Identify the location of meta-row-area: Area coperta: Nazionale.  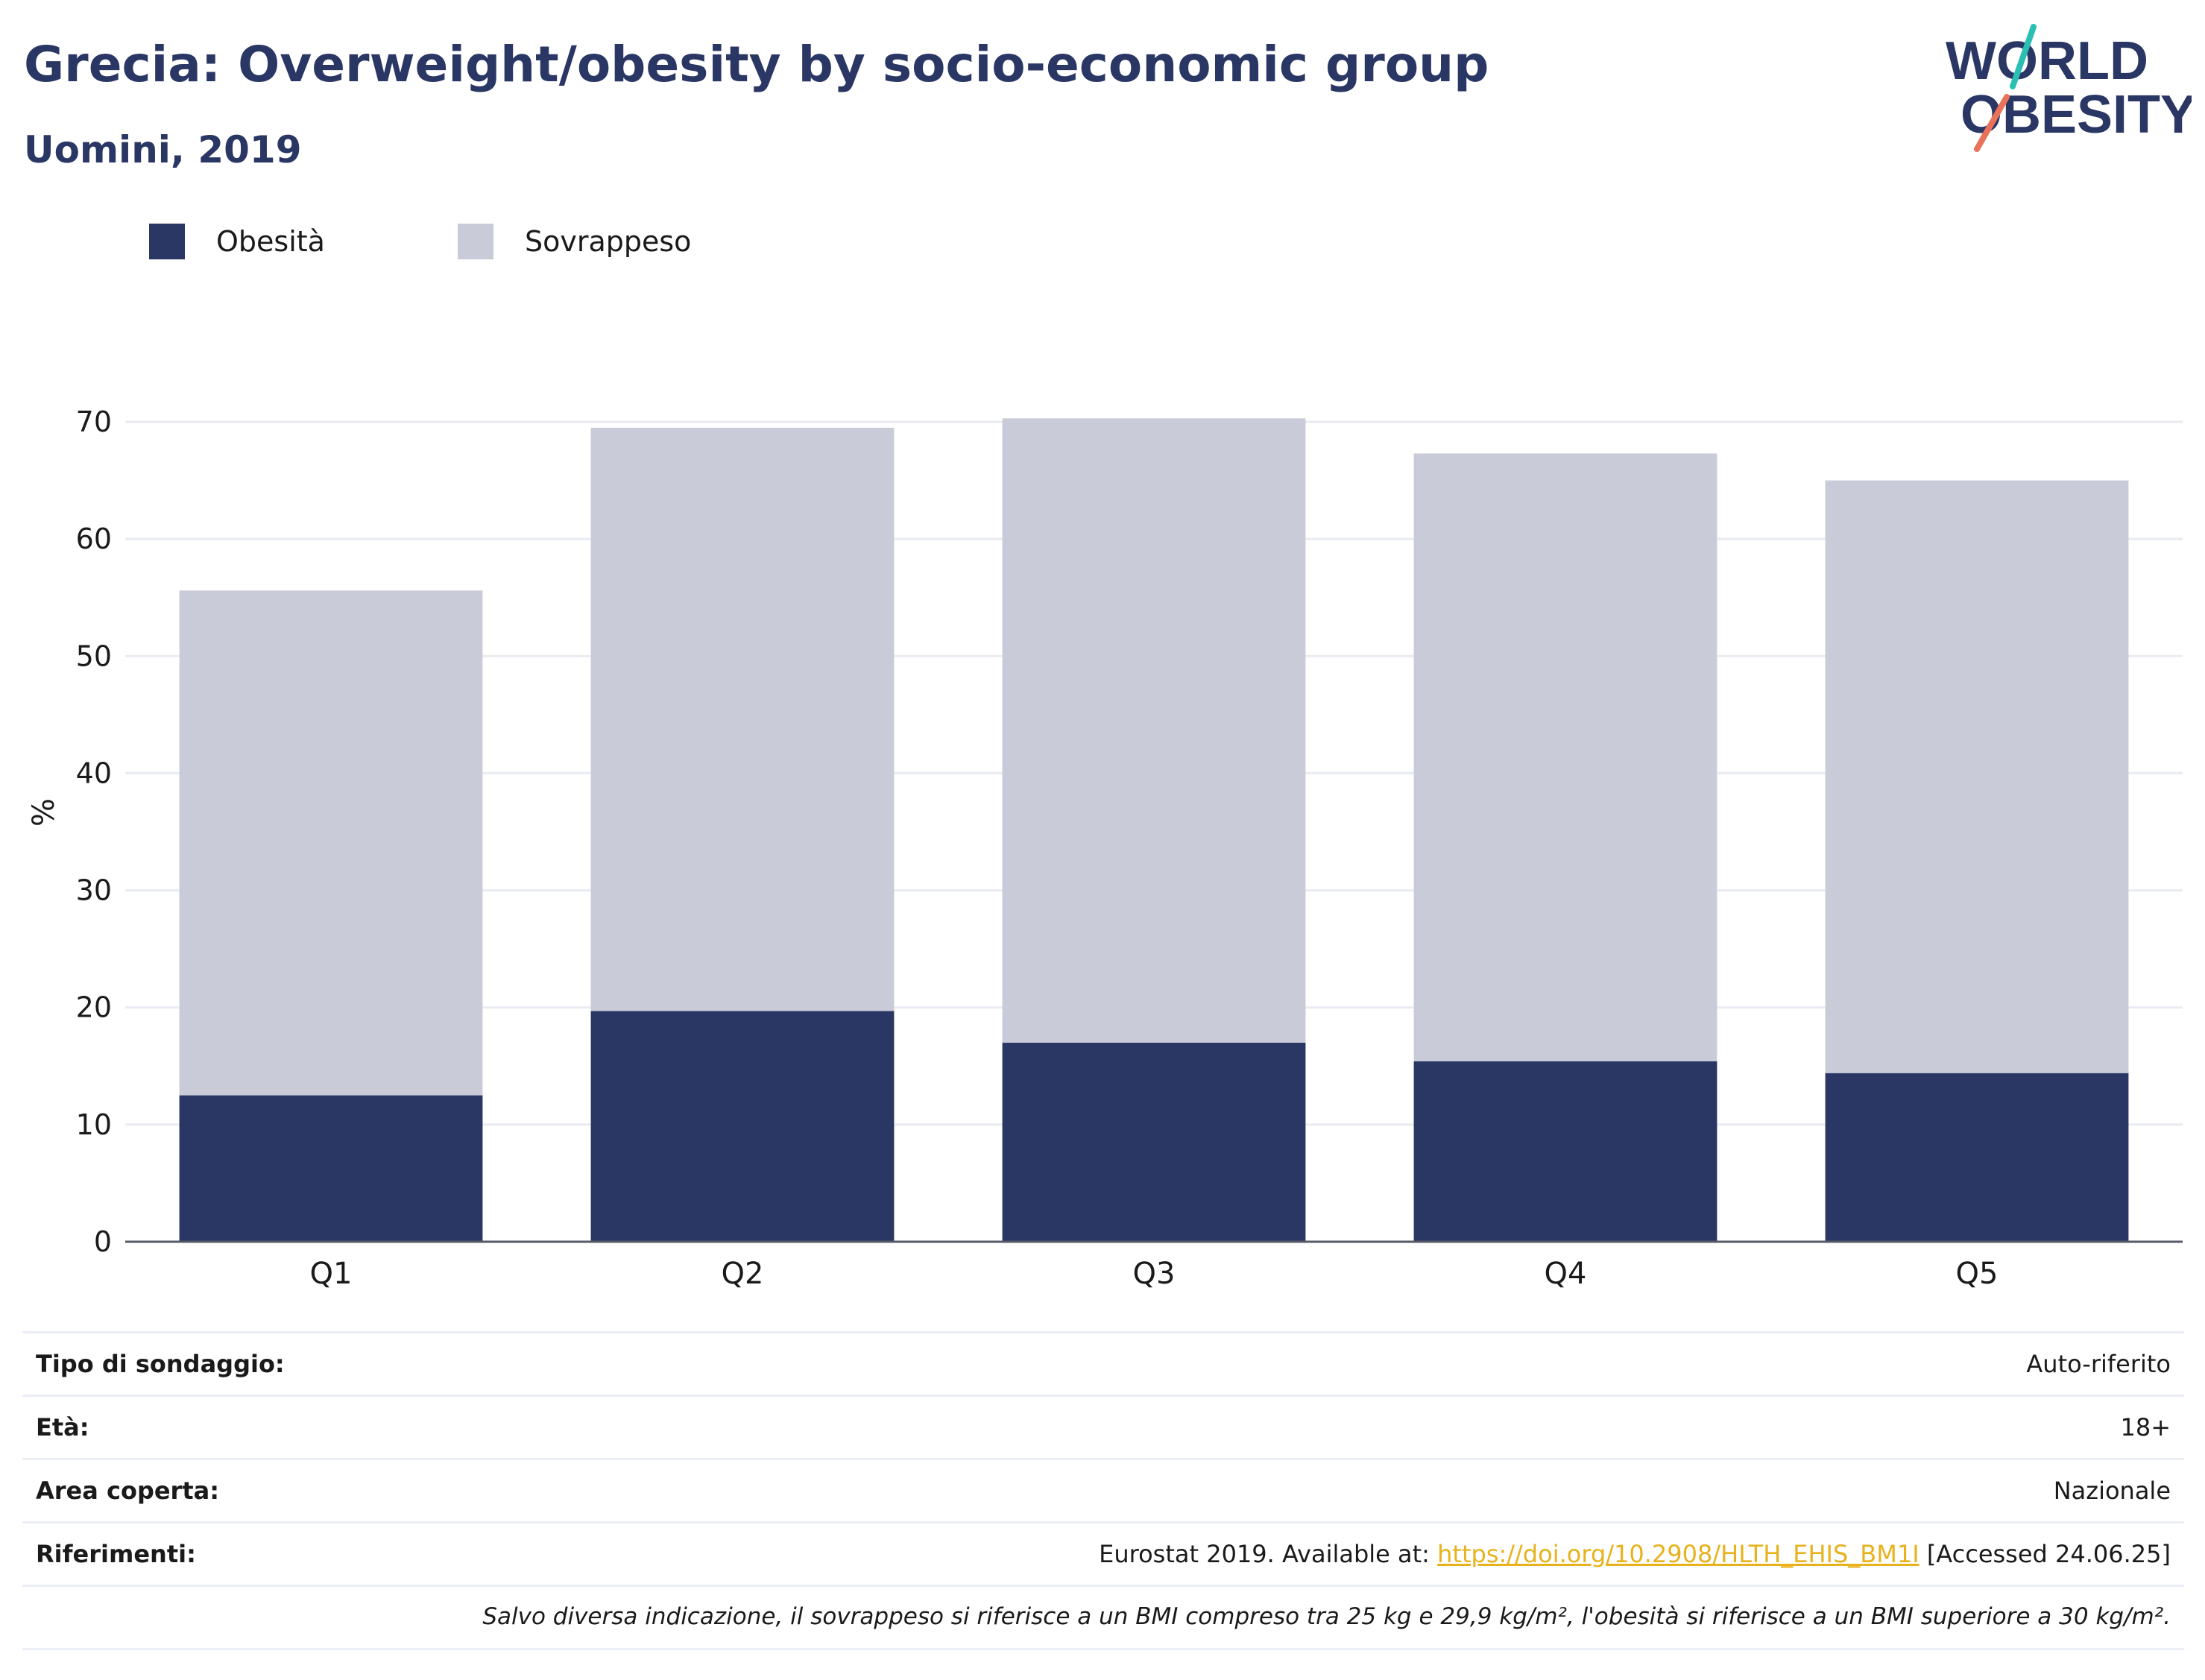
(1103, 1489).